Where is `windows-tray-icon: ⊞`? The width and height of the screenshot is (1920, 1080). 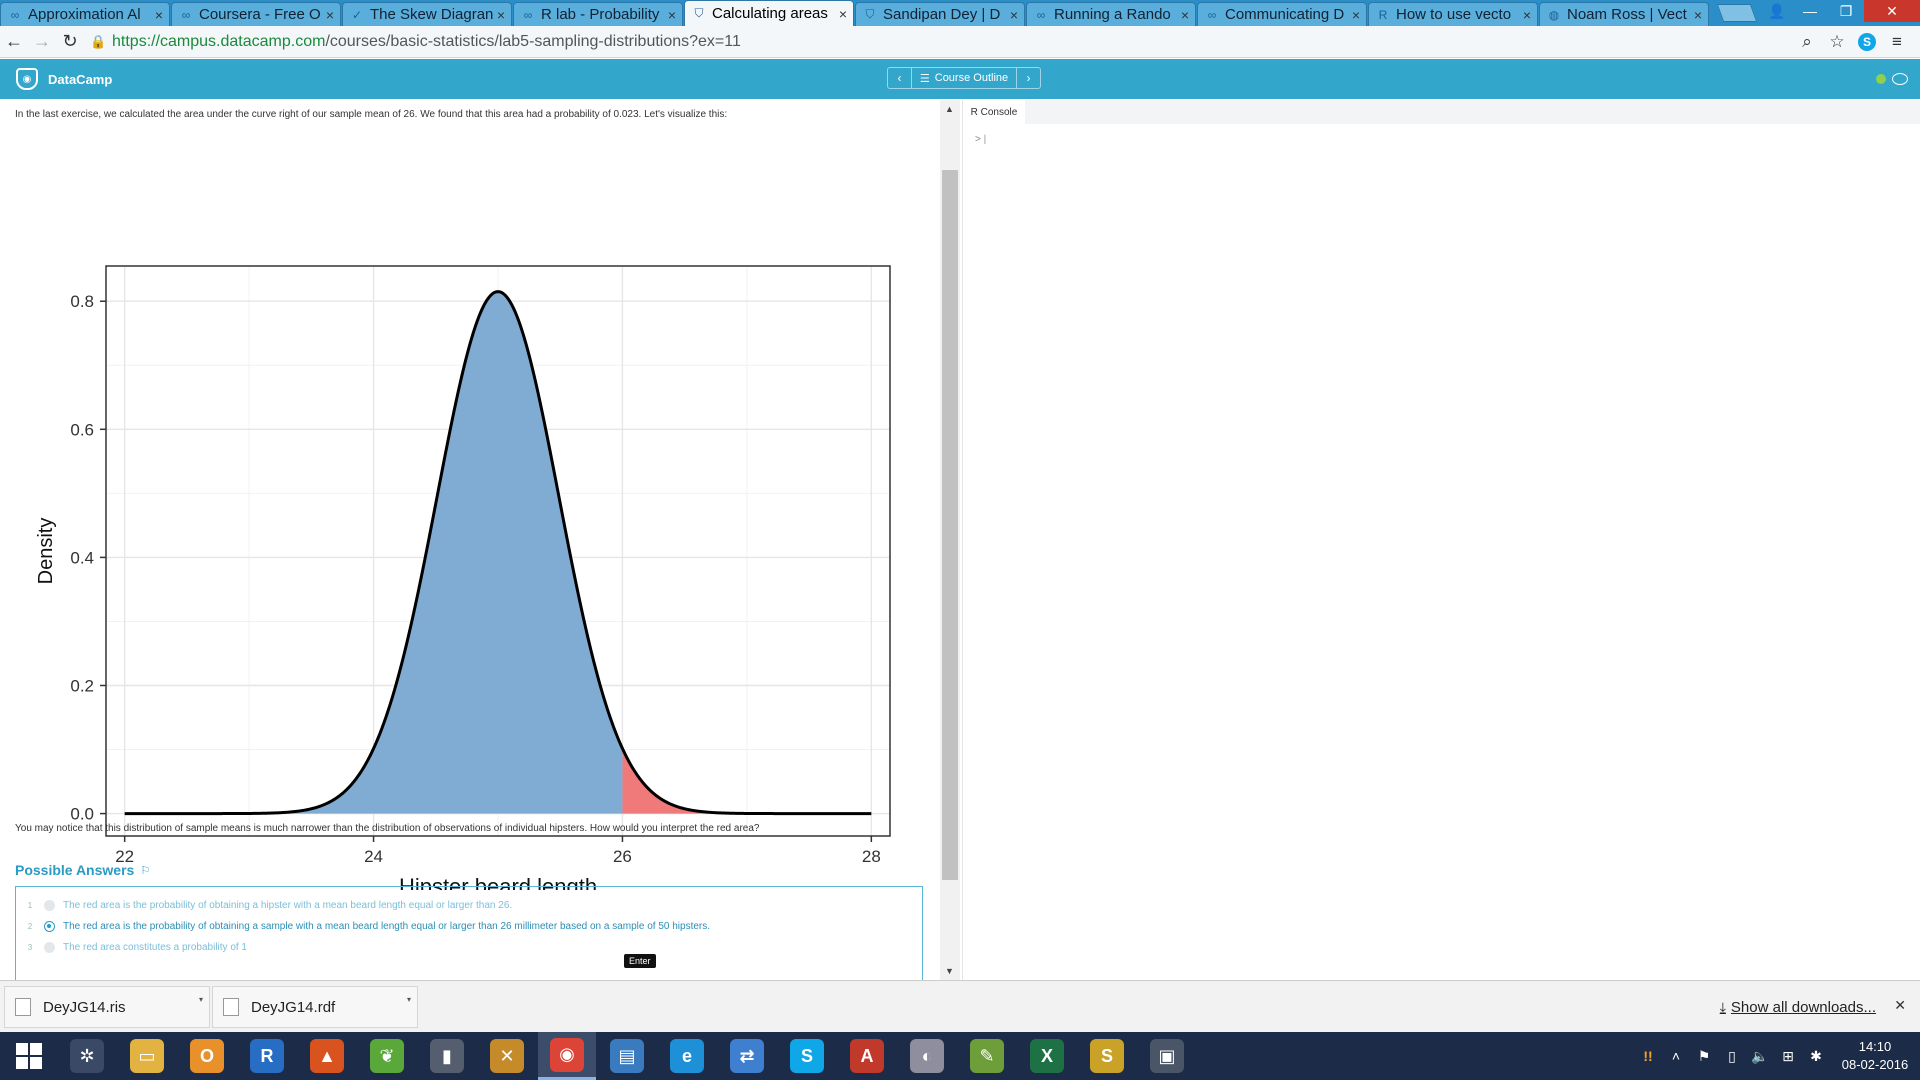 windows-tray-icon: ⊞ is located at coordinates (1788, 1055).